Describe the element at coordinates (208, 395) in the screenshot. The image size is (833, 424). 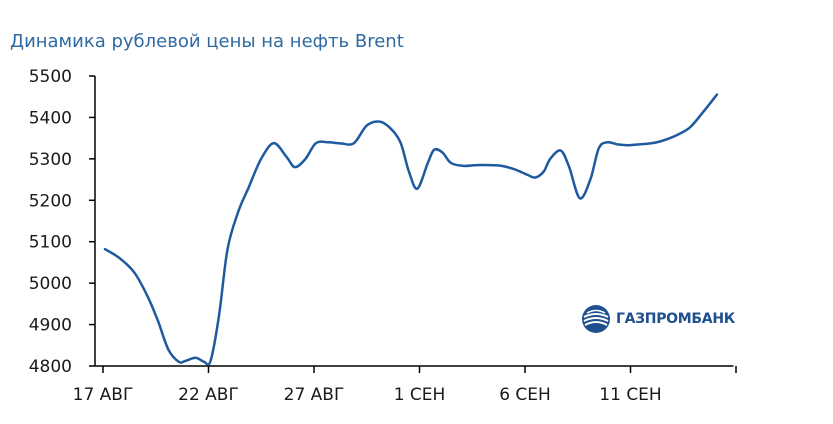
I see `x-tick-label: 22 АВГ` at that location.